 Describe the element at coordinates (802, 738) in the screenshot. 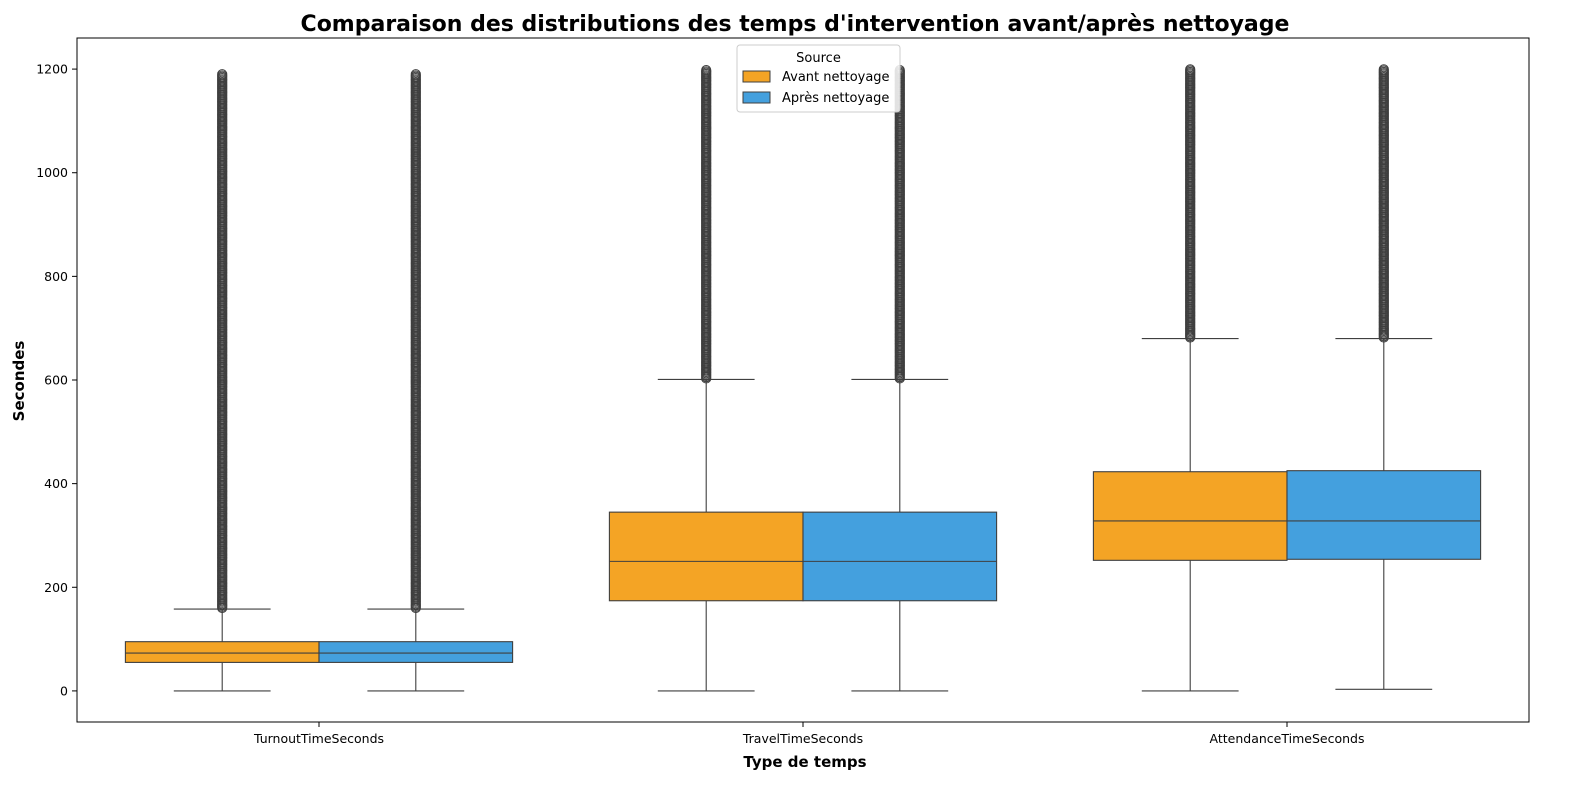

I see `x-tick-label: TravelTimeSeconds` at that location.